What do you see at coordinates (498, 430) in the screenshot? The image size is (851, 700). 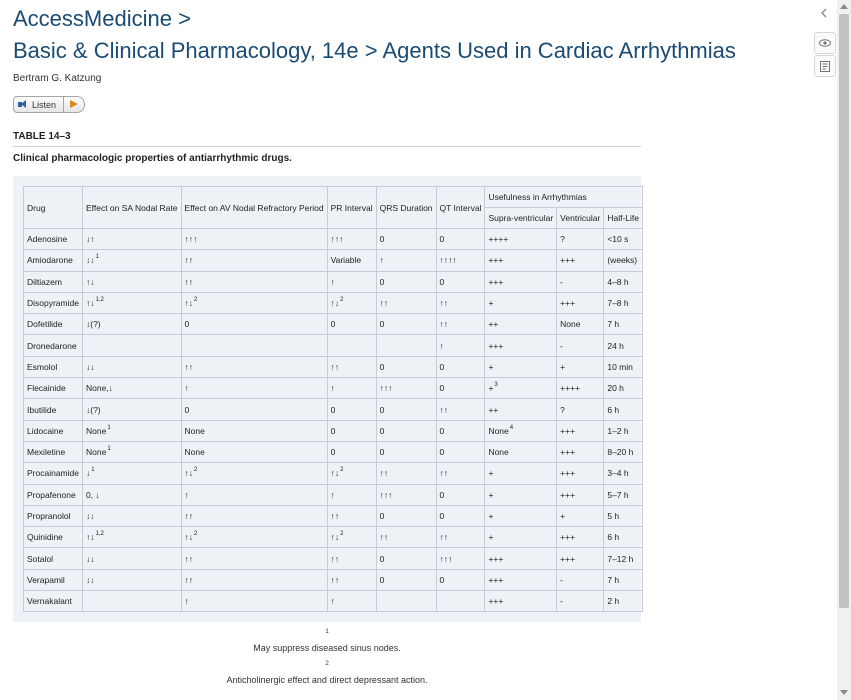 I see `cell-value: None` at bounding box center [498, 430].